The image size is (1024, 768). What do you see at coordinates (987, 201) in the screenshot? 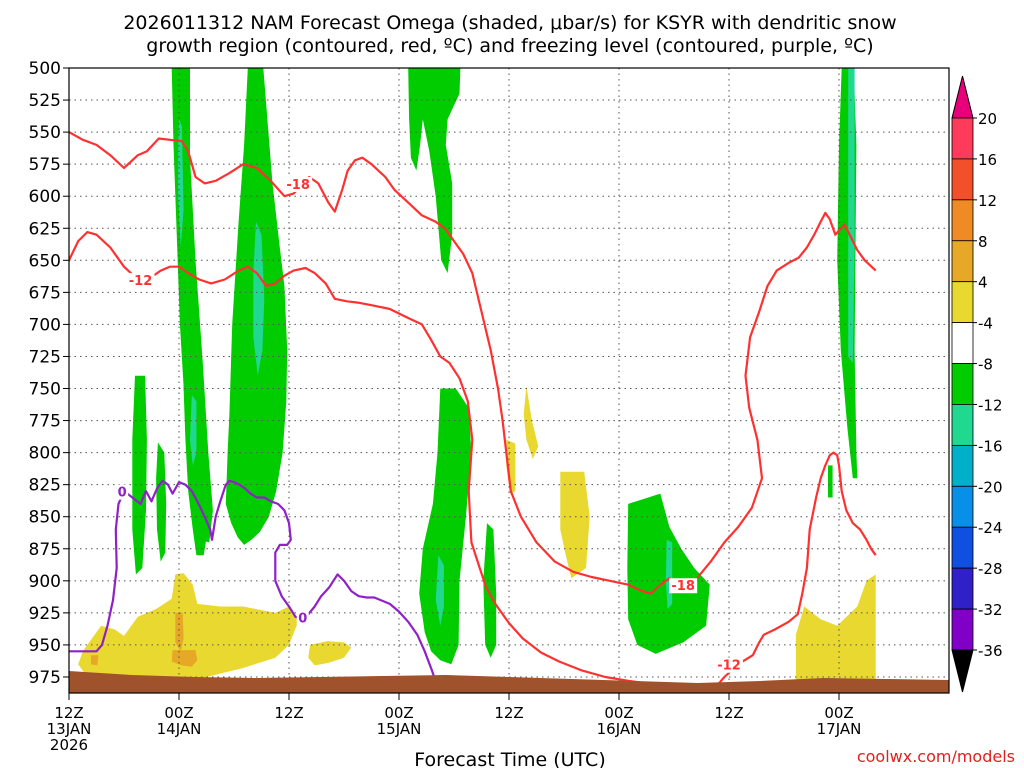
I see `colorbar-label: 12` at bounding box center [987, 201].